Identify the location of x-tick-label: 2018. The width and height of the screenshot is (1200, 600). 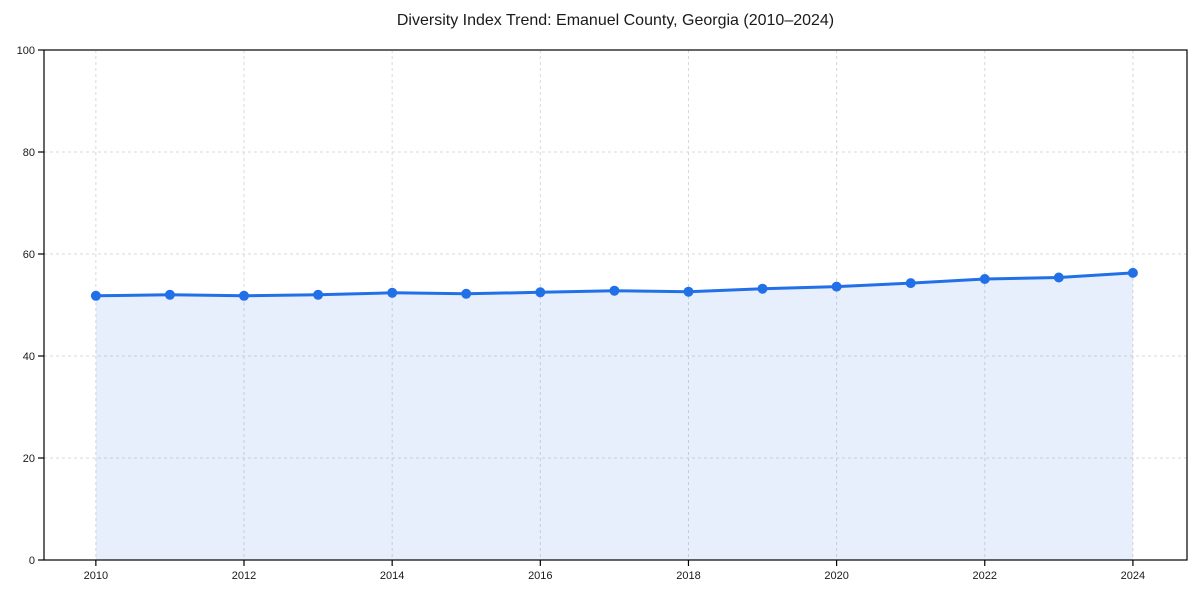
(688, 576).